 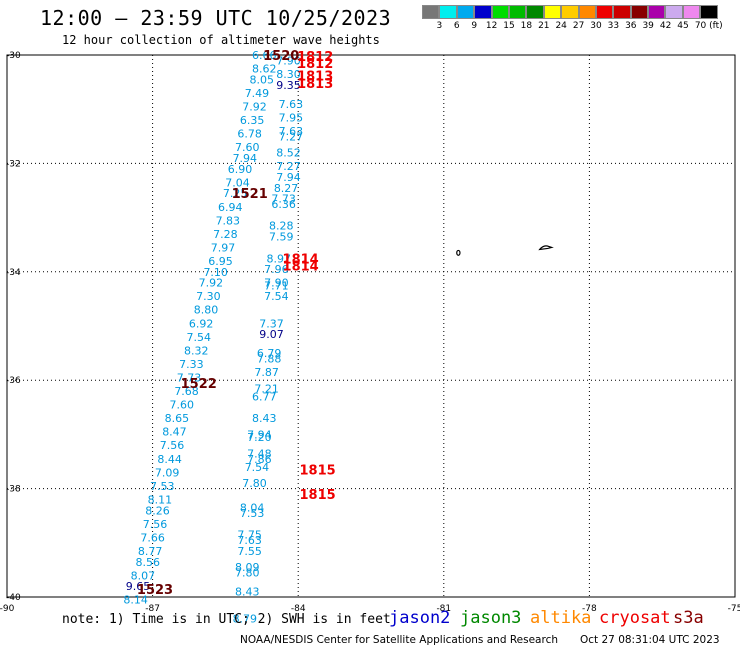 I want to click on swh-label: 7.27, so click(x=288, y=166).